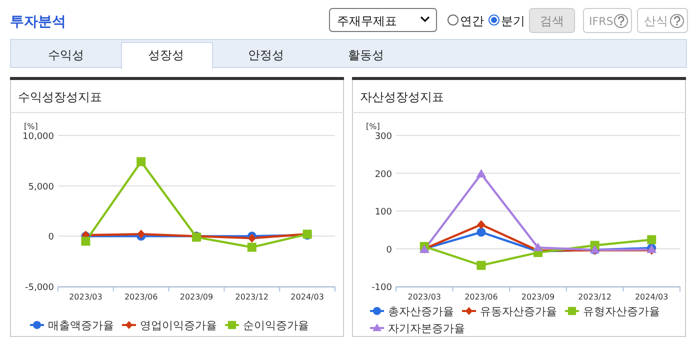  I want to click on text: 활동성, so click(366, 55).